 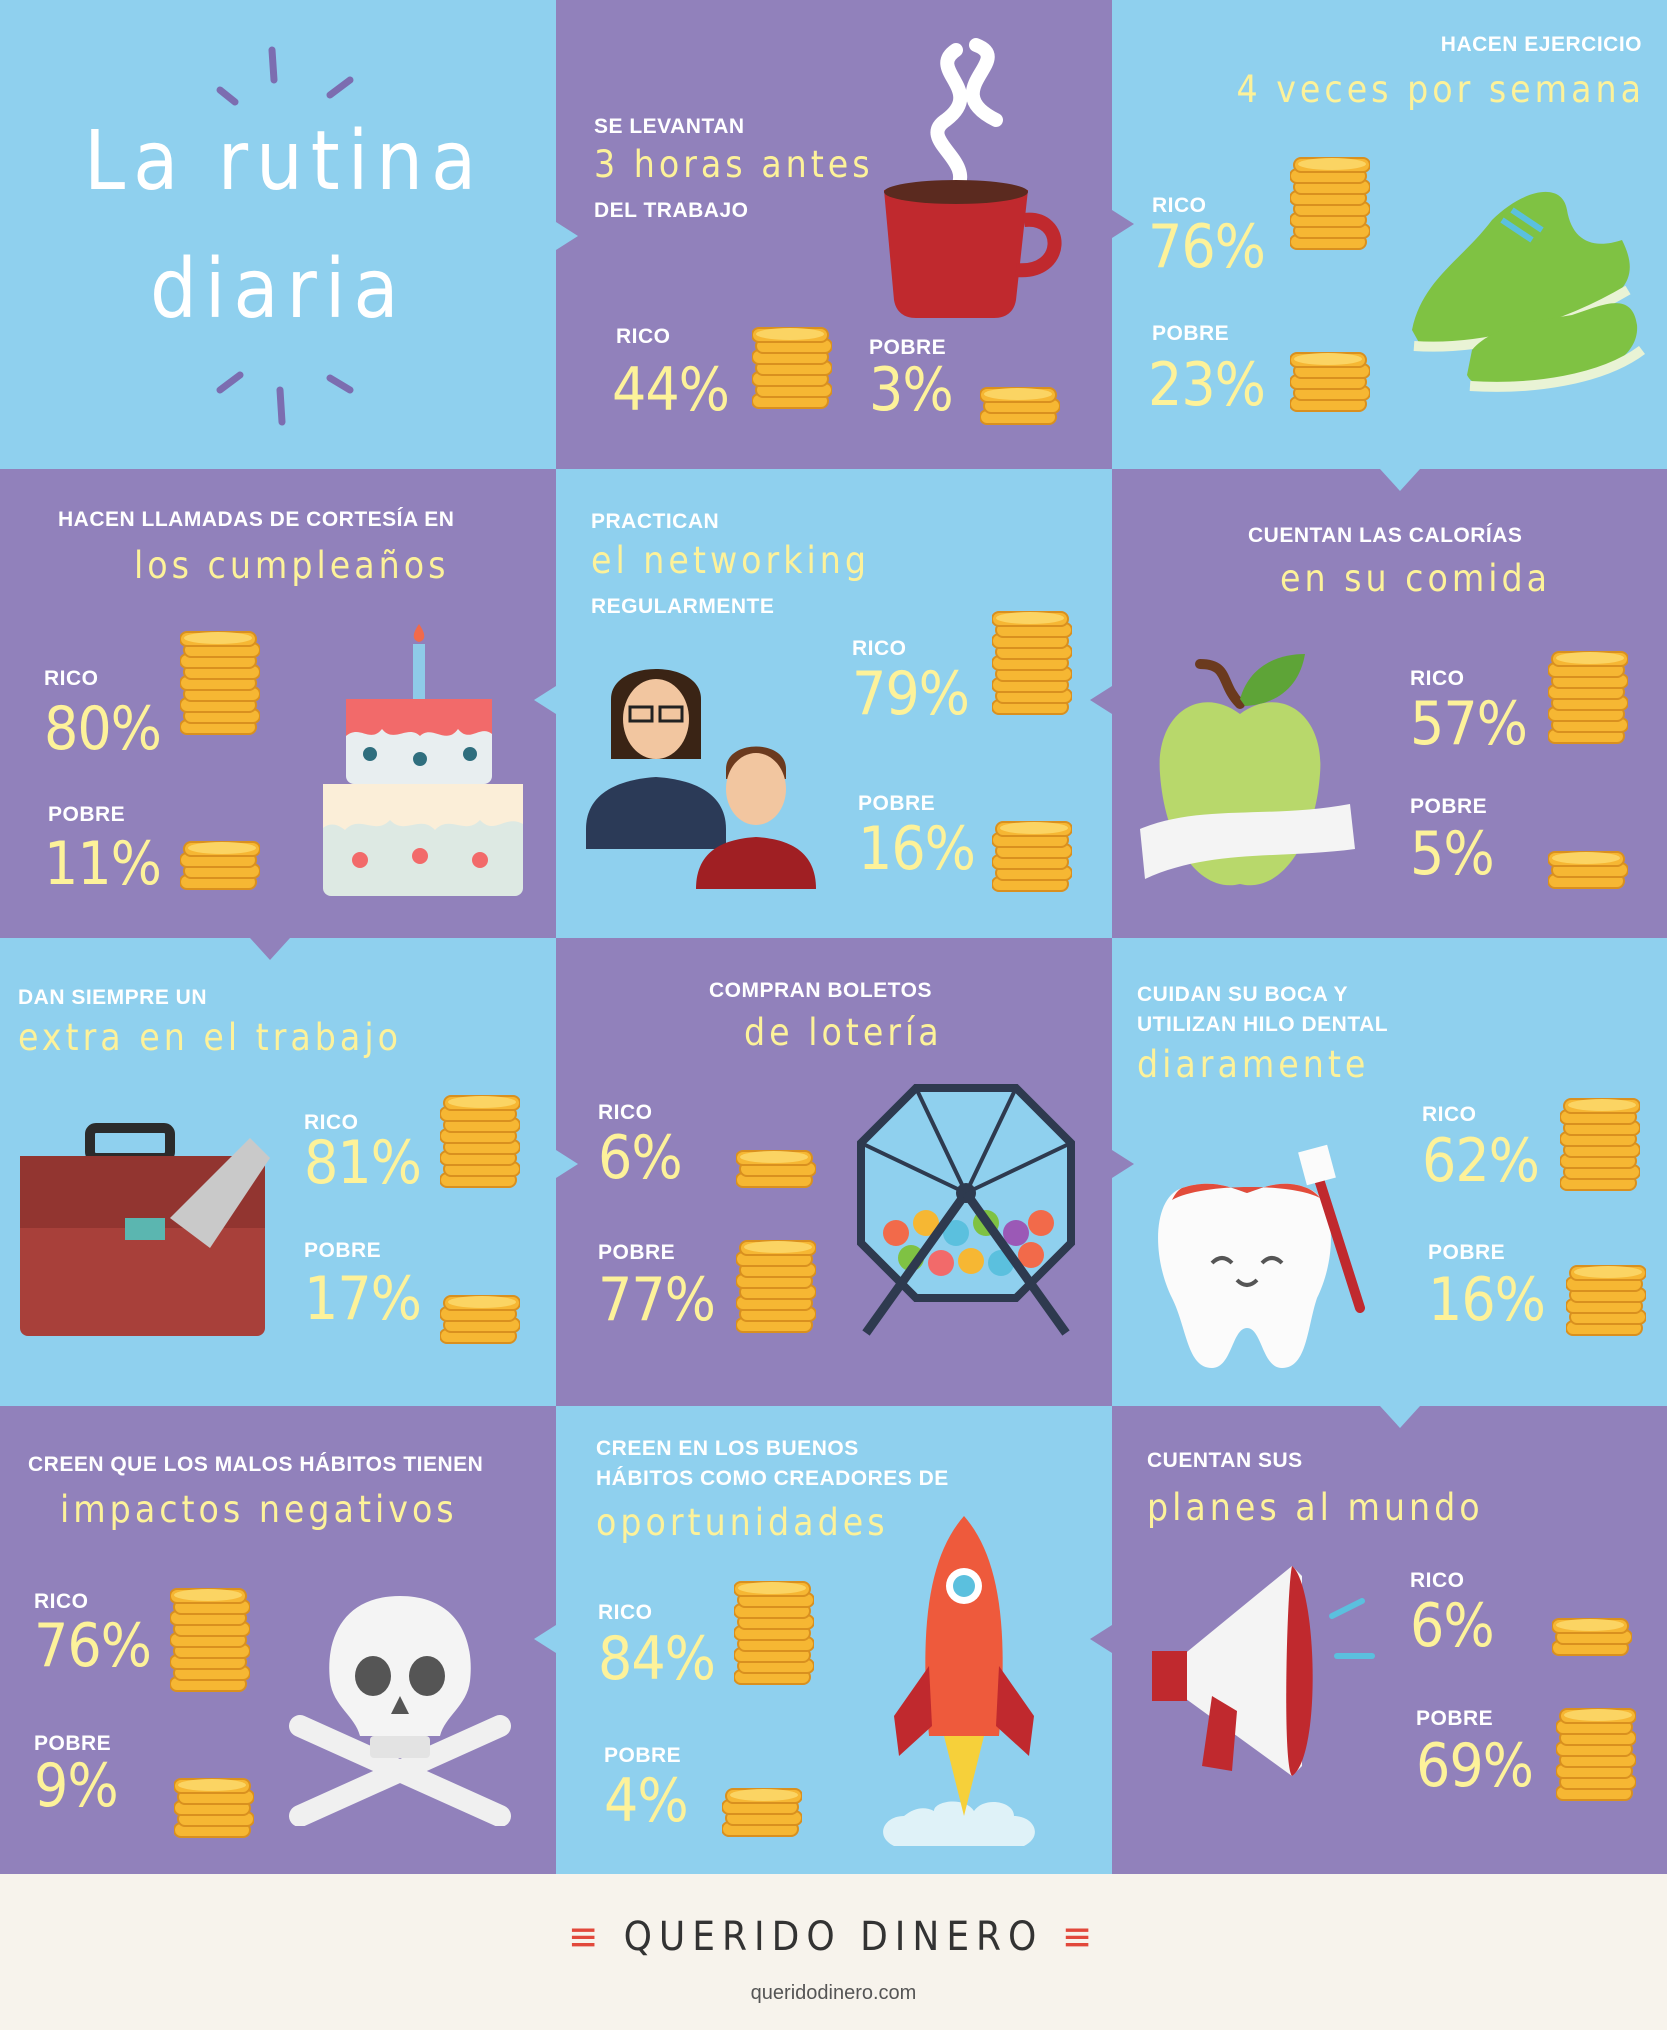 I want to click on pobre-value: 11%, so click(x=103, y=864).